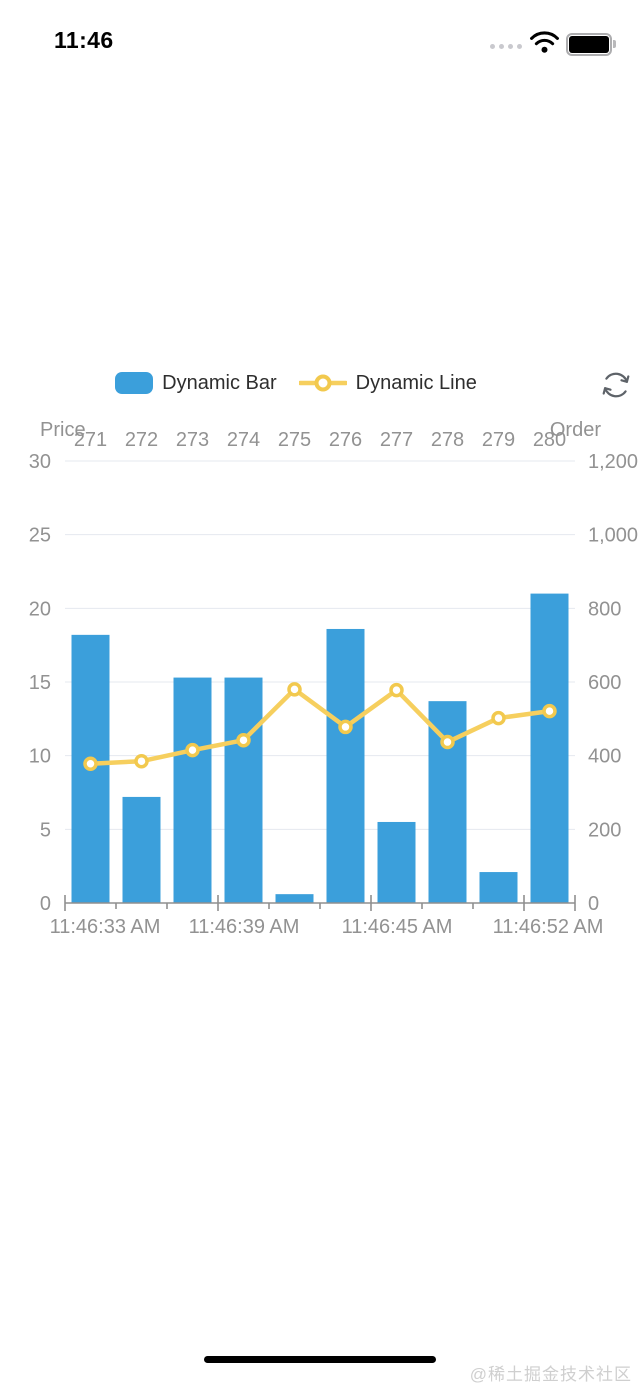 Image resolution: width=640 pixels, height=1385 pixels. Describe the element at coordinates (141, 440) in the screenshot. I see `category-label: 272` at that location.